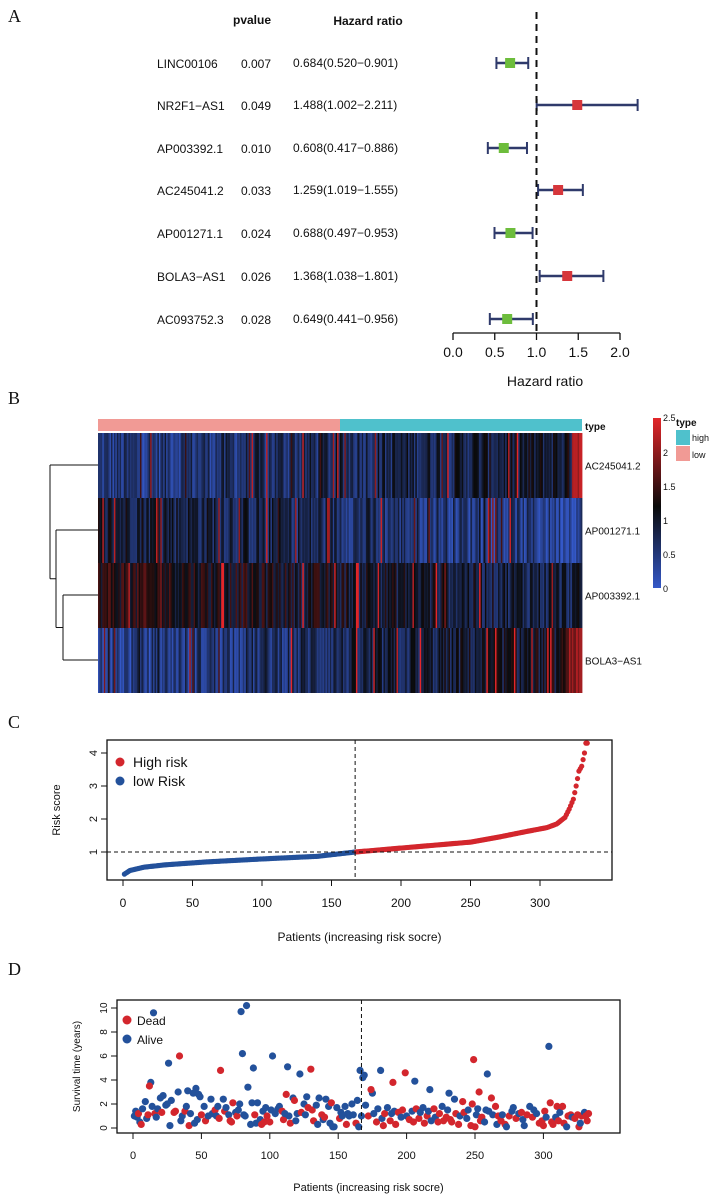 The height and width of the screenshot is (1197, 709). Describe the element at coordinates (256, 277) in the screenshot. I see `pvalue-value: 0.026` at that location.